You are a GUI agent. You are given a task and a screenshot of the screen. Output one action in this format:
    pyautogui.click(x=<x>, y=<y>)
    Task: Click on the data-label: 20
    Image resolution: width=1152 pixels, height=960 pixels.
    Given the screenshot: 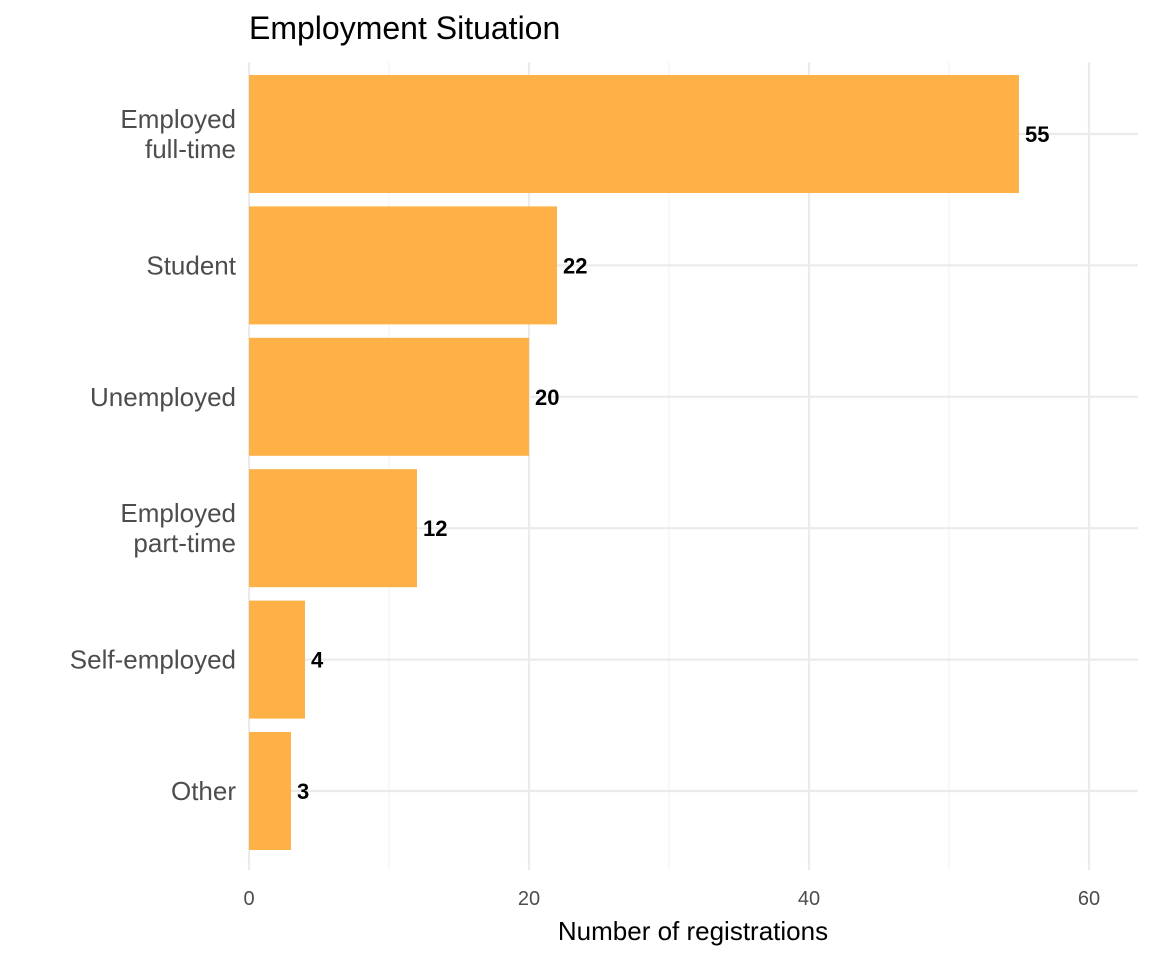 What is the action you would take?
    pyautogui.click(x=547, y=397)
    